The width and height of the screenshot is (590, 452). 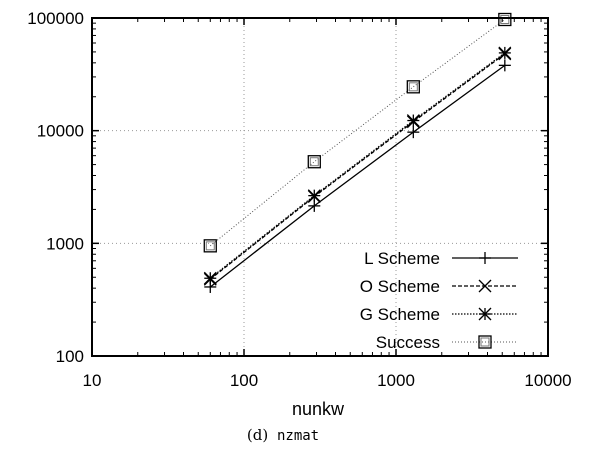 I want to click on legend-label: L Scheme, so click(x=402, y=258).